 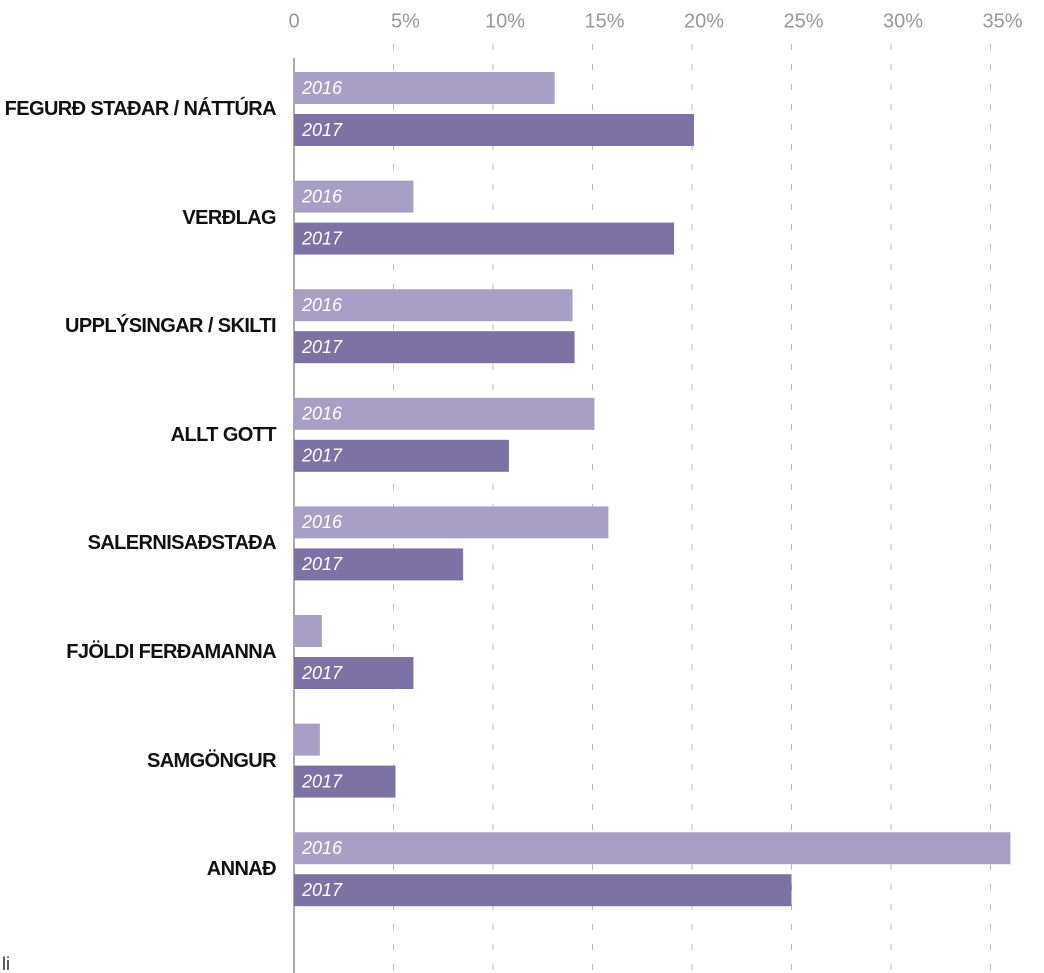 What do you see at coordinates (293, 21) in the screenshot?
I see `x-tick-label: 0` at bounding box center [293, 21].